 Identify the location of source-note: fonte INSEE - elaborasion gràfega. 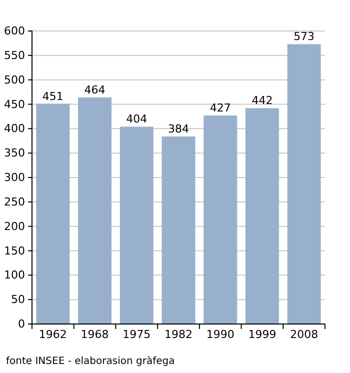
(90, 361).